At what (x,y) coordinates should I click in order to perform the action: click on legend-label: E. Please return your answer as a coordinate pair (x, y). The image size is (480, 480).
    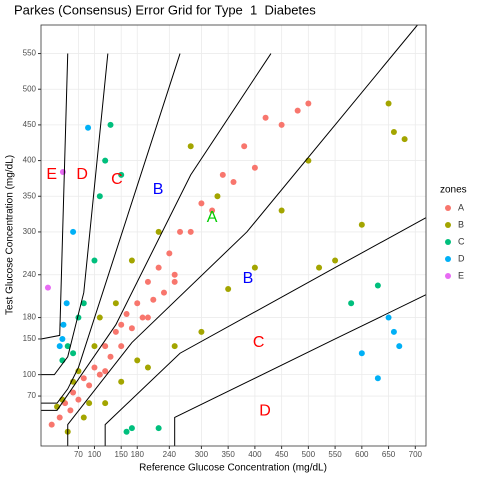
    Looking at the image, I should click on (461, 275).